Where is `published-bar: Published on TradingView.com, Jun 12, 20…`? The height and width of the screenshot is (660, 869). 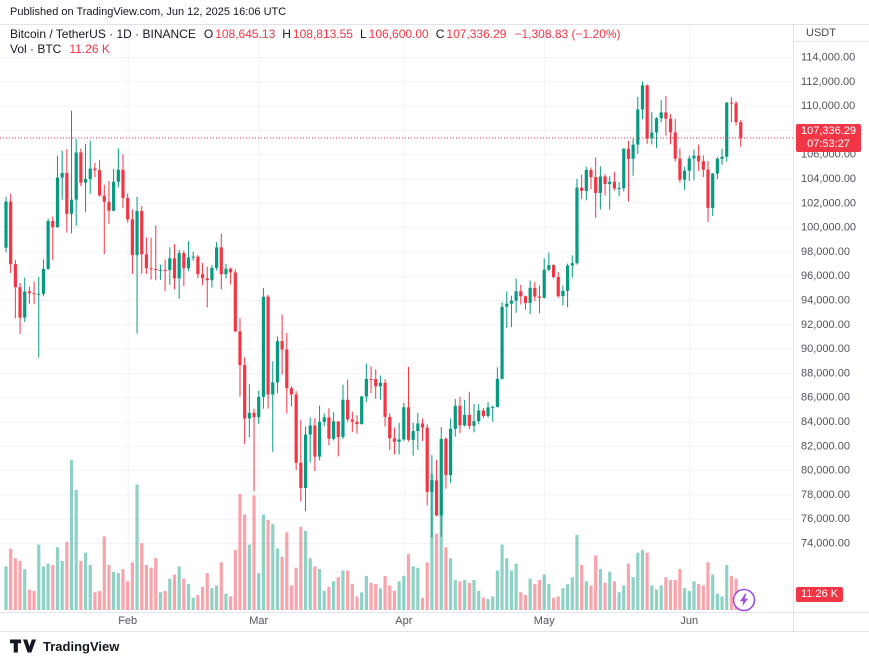 published-bar: Published on TradingView.com, Jun 12, 20… is located at coordinates (434, 12).